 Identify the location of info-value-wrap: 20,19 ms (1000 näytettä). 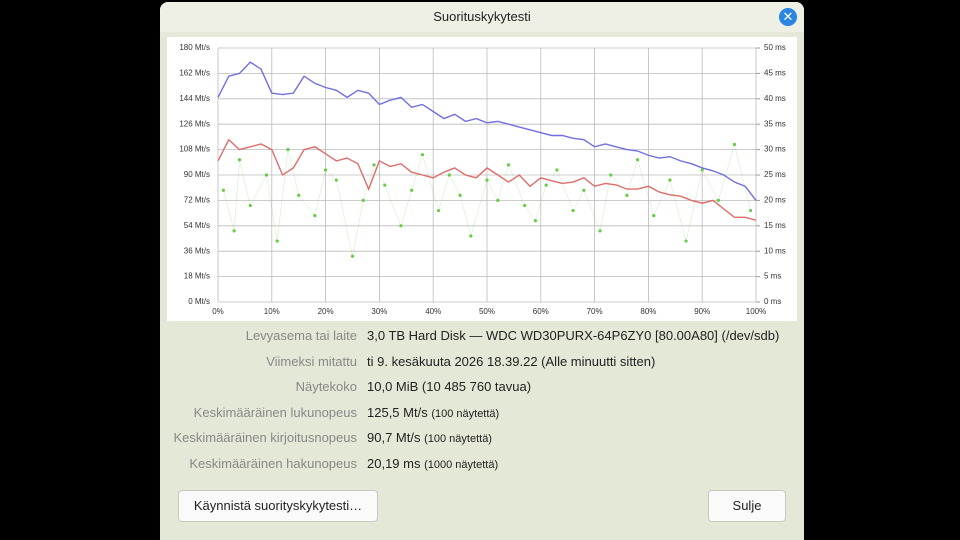
(432, 463).